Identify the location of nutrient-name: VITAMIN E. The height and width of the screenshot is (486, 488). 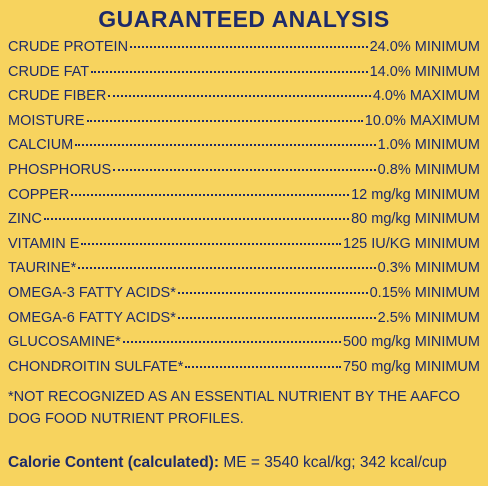
(44, 243).